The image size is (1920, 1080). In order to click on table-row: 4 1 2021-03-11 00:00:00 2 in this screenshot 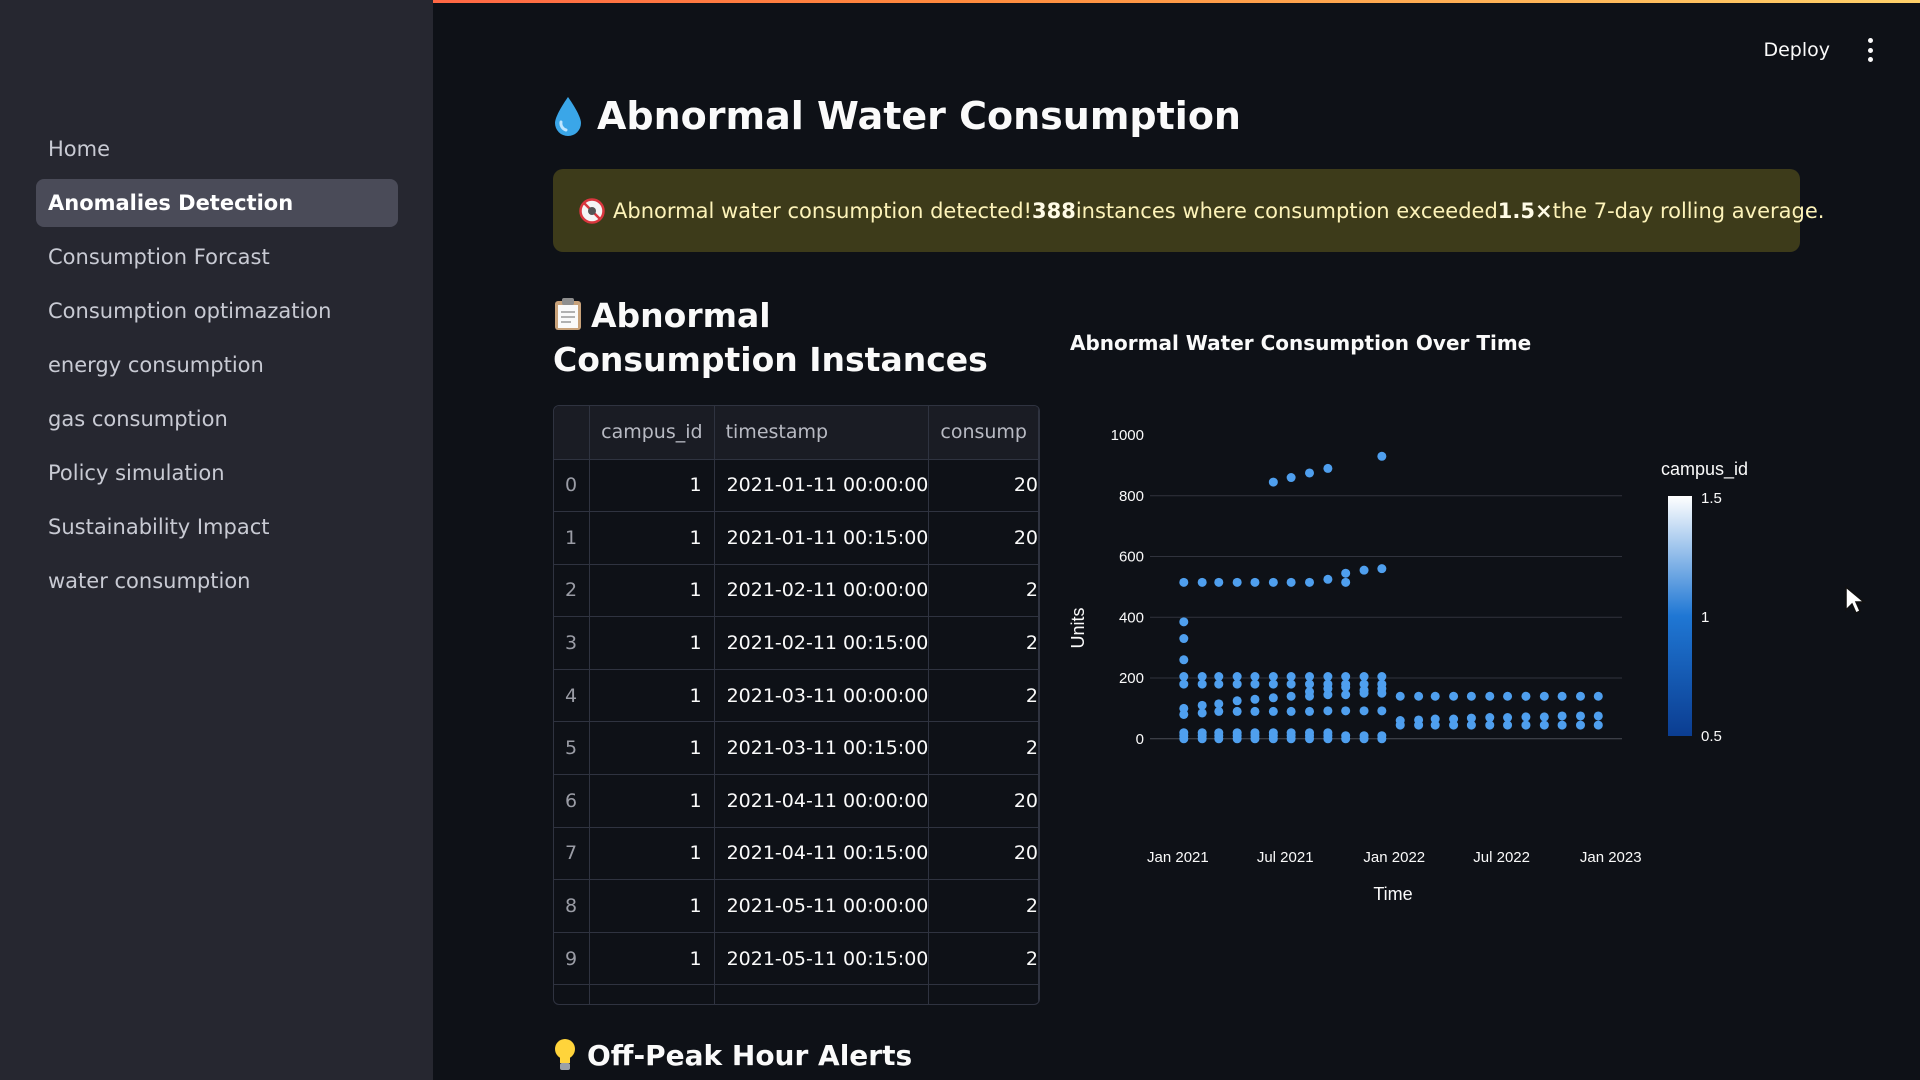, I will do `click(796, 696)`.